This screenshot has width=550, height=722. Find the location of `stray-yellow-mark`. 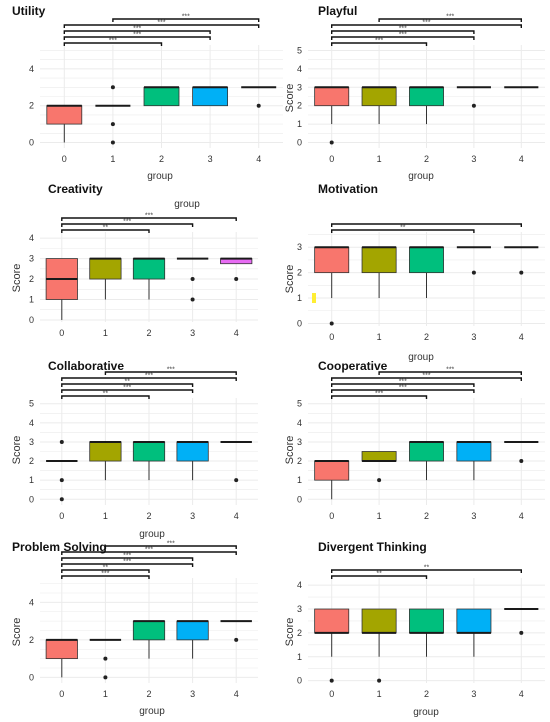

stray-yellow-mark is located at coordinates (314, 298).